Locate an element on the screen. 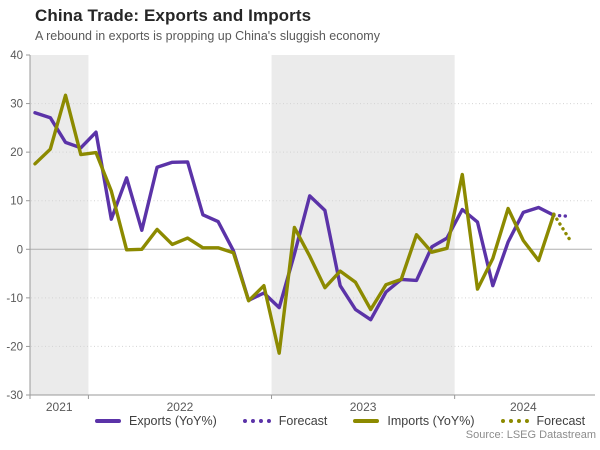 This screenshot has height=450, width=600. y-tick-label: 20 is located at coordinates (16, 153).